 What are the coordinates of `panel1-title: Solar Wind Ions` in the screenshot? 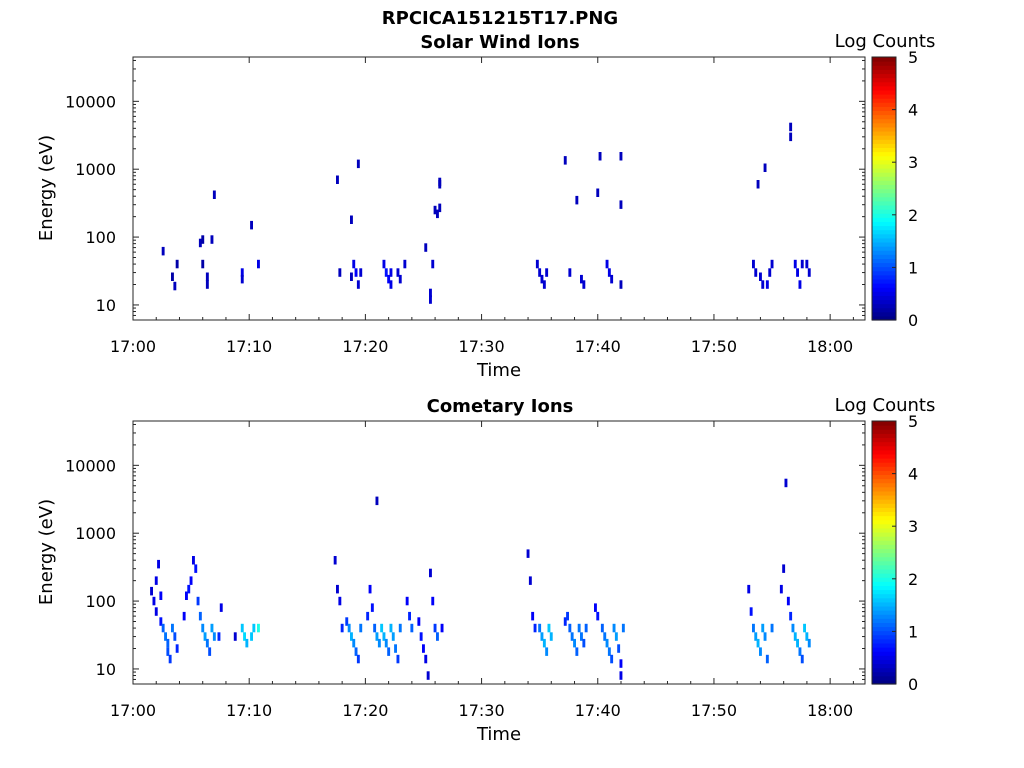 It's located at (499, 42).